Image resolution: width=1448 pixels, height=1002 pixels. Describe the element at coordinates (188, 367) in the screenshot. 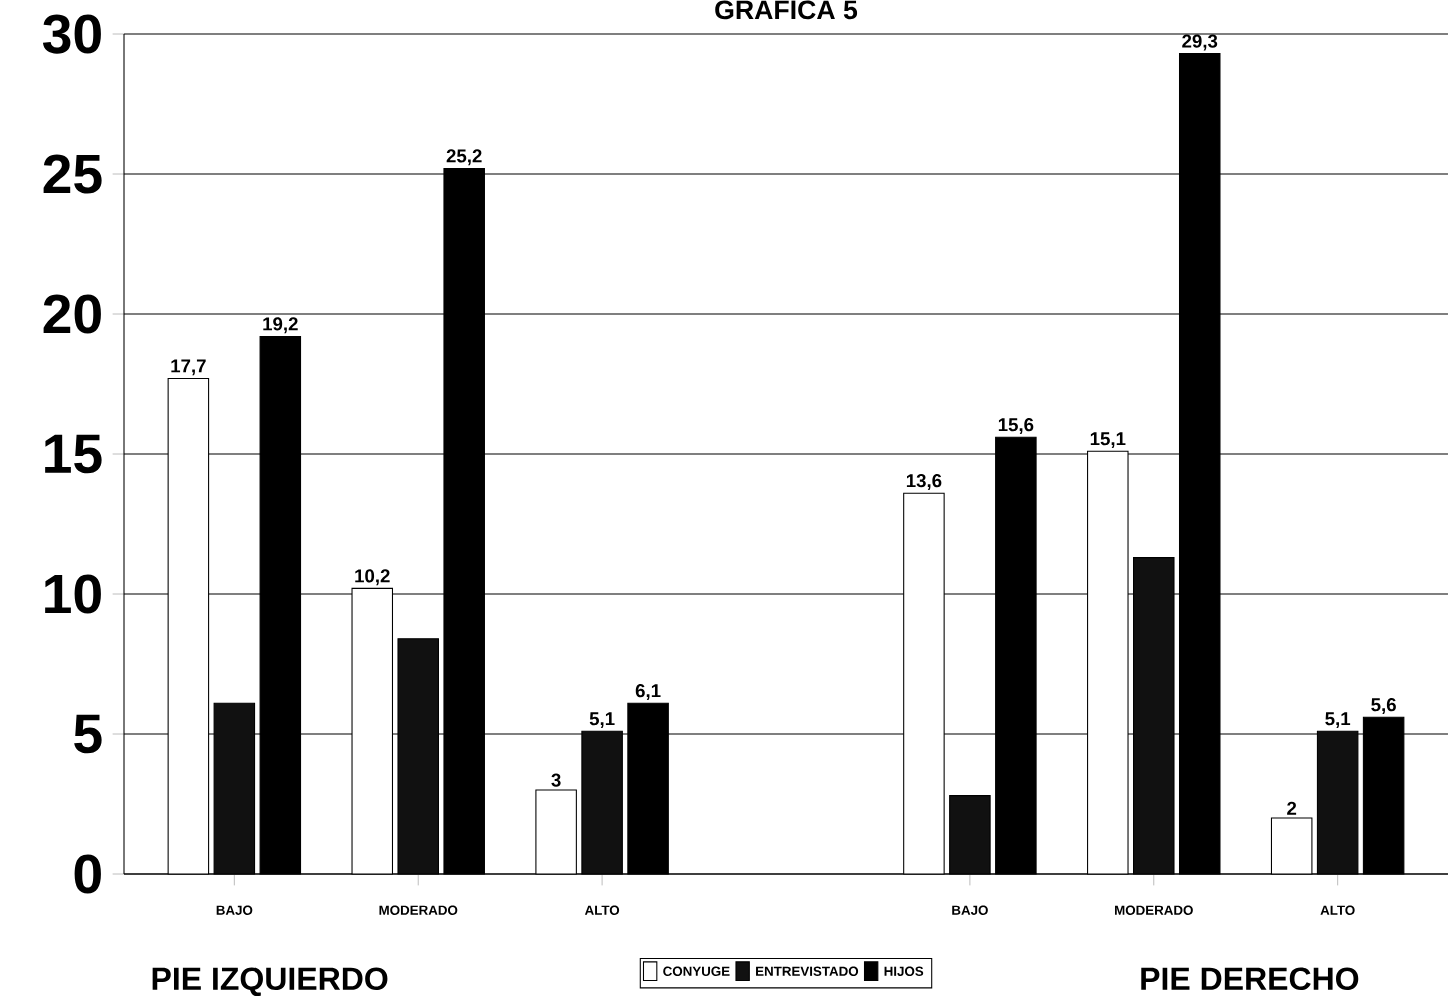

I see `data-label: 17,7` at that location.